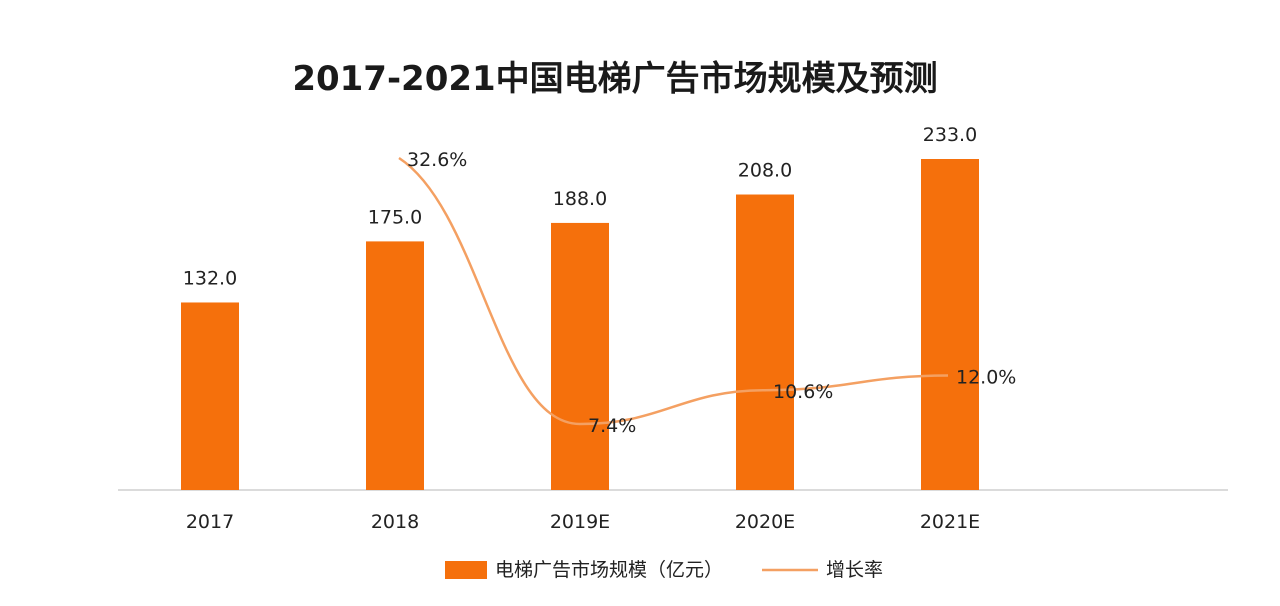 The width and height of the screenshot is (1280, 606). I want to click on x-tick-labels: 2017 2018 2019E 2020E 2021E, so click(583, 522).